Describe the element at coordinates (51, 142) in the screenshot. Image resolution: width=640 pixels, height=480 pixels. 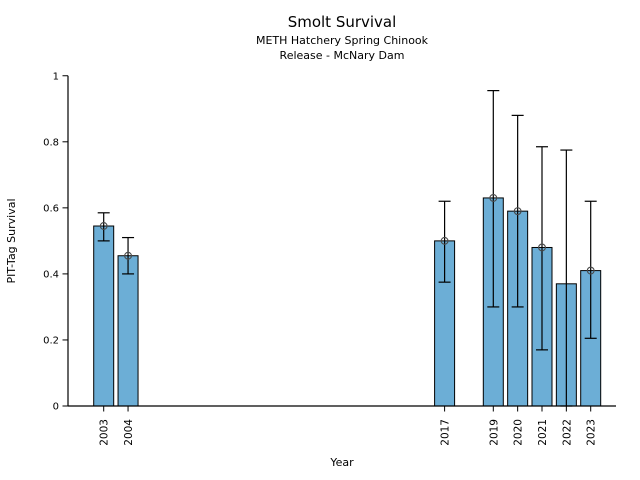
I see `y-tick-label-0.8: 0.8` at that location.